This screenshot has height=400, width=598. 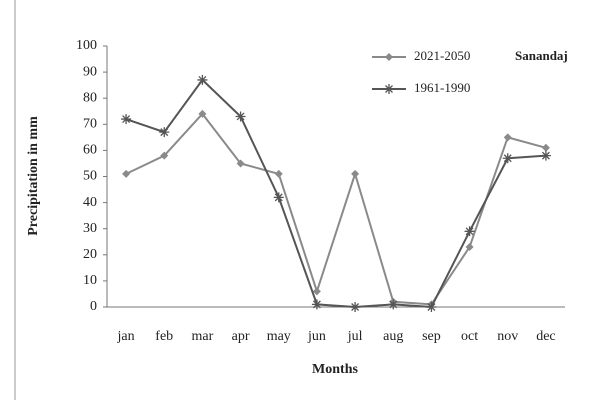 What do you see at coordinates (86, 45) in the screenshot?
I see `y-tick-label: 100` at bounding box center [86, 45].